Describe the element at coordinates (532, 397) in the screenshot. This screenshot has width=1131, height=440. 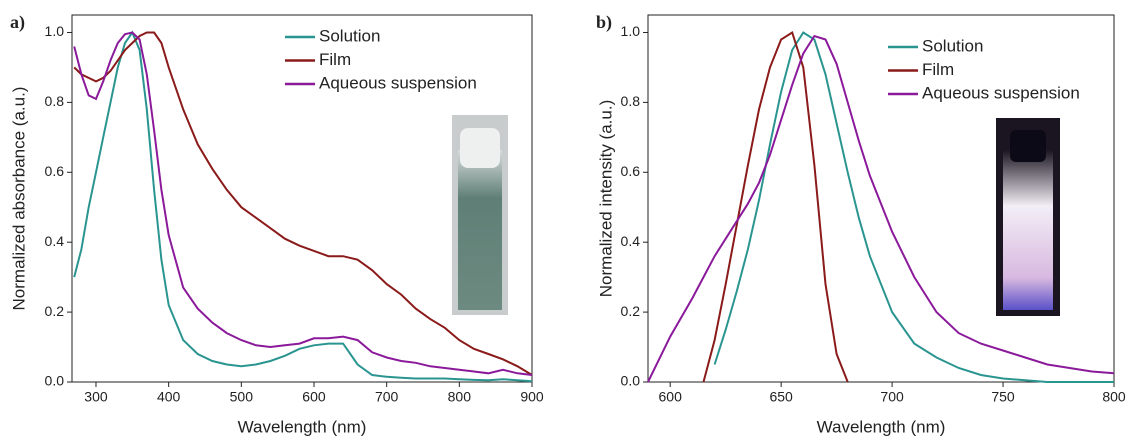
I see `x-tick-label: 900` at that location.